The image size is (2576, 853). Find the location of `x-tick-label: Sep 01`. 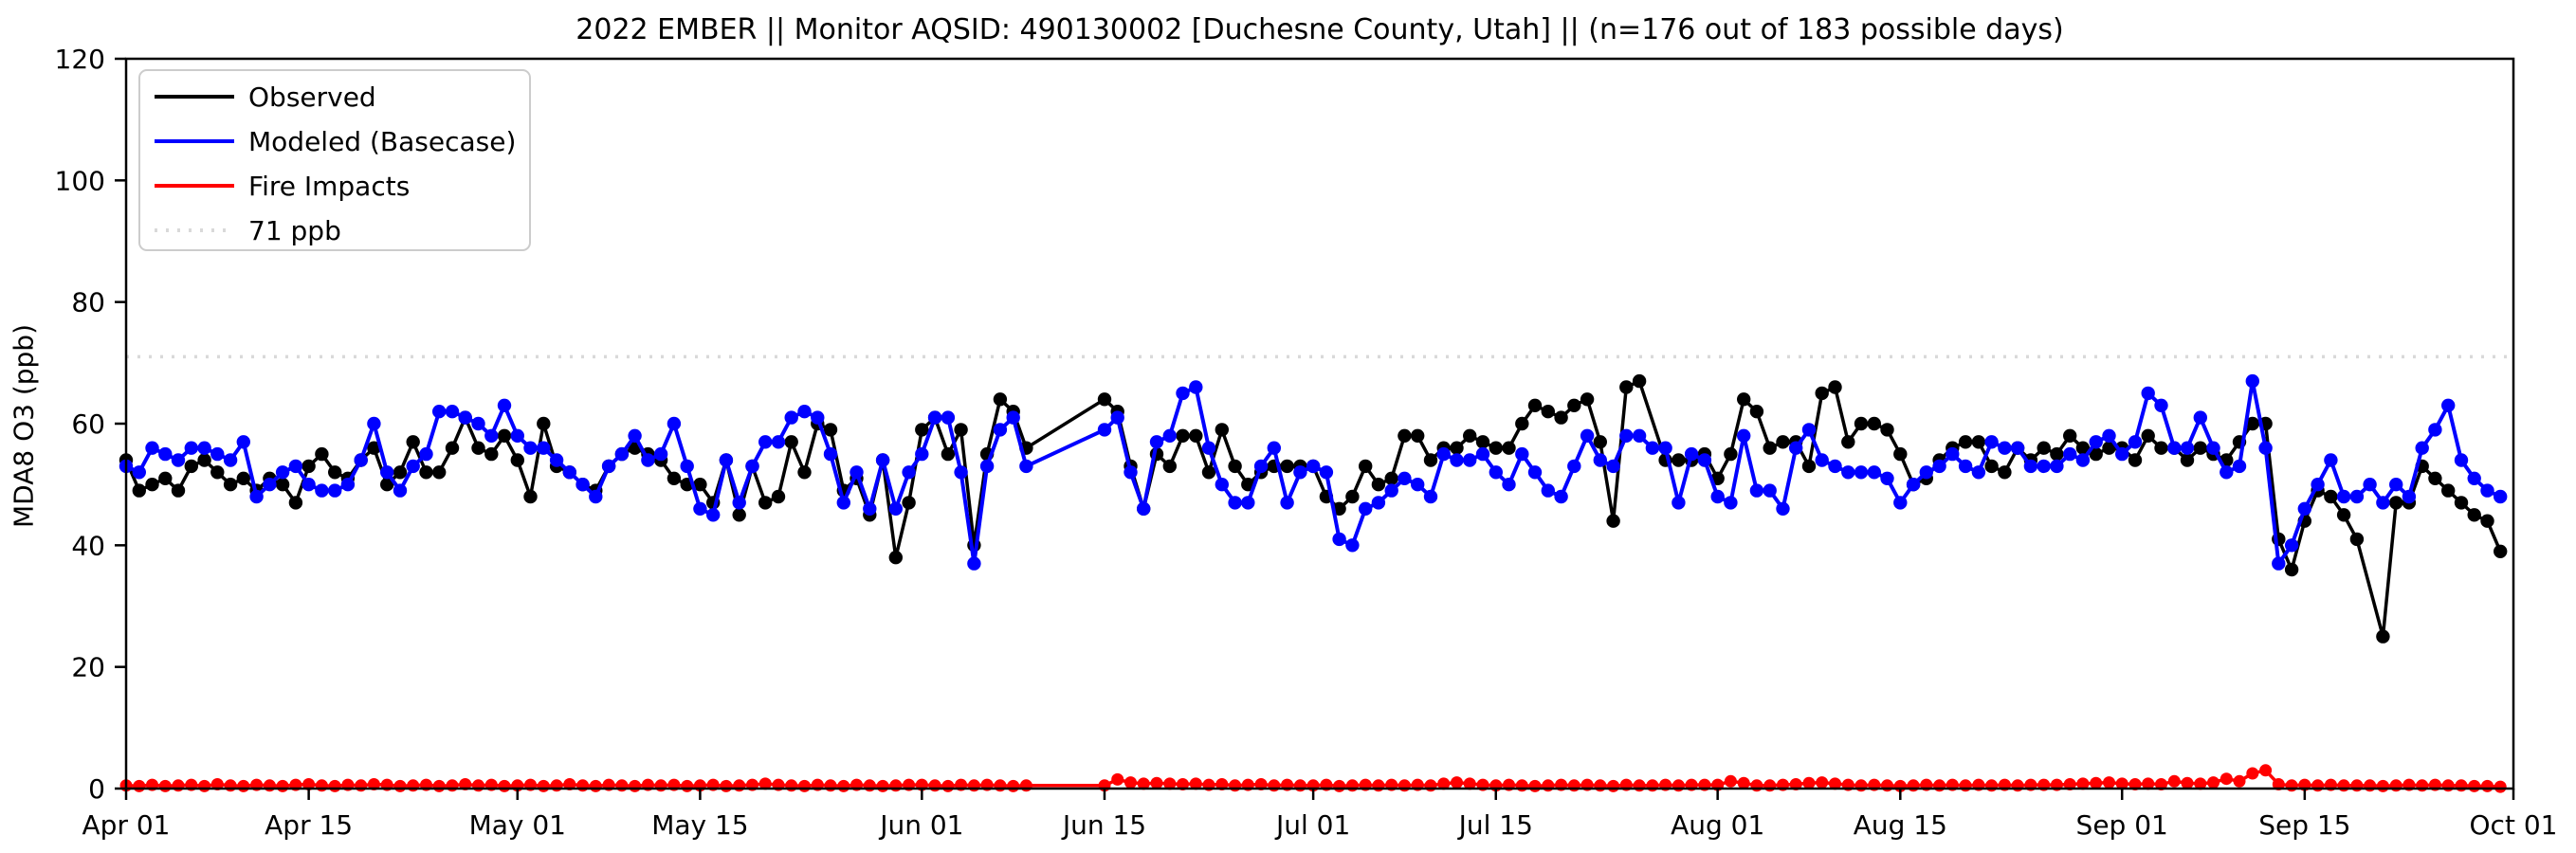

x-tick-label: Sep 01 is located at coordinates (2122, 825).